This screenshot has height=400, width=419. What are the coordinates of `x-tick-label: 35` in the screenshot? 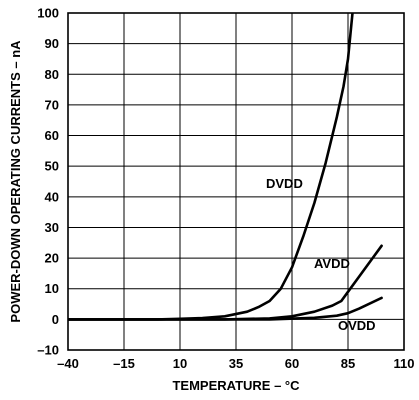 It's located at (236, 363).